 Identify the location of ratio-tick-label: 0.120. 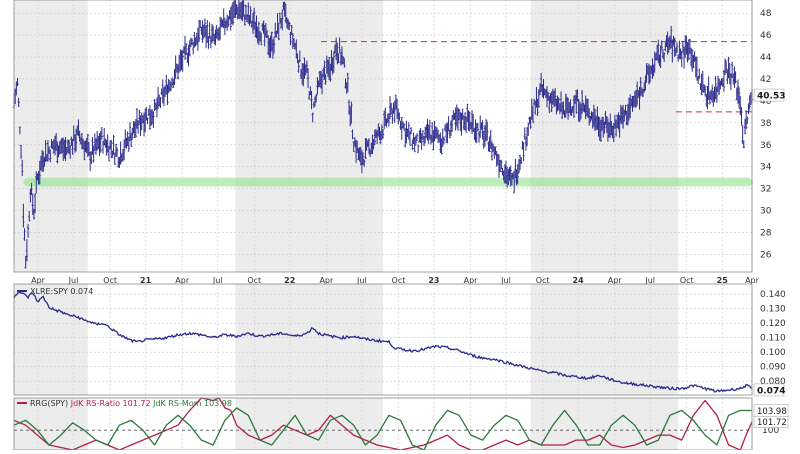
(773, 324).